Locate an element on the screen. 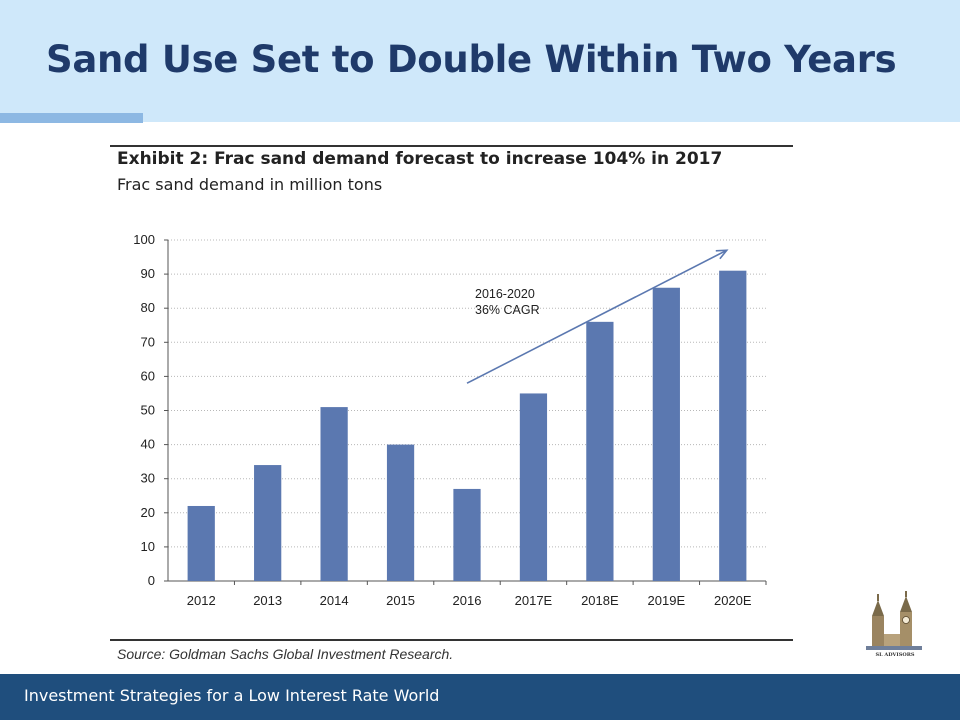  y-tick-label: 10 is located at coordinates (148, 546).